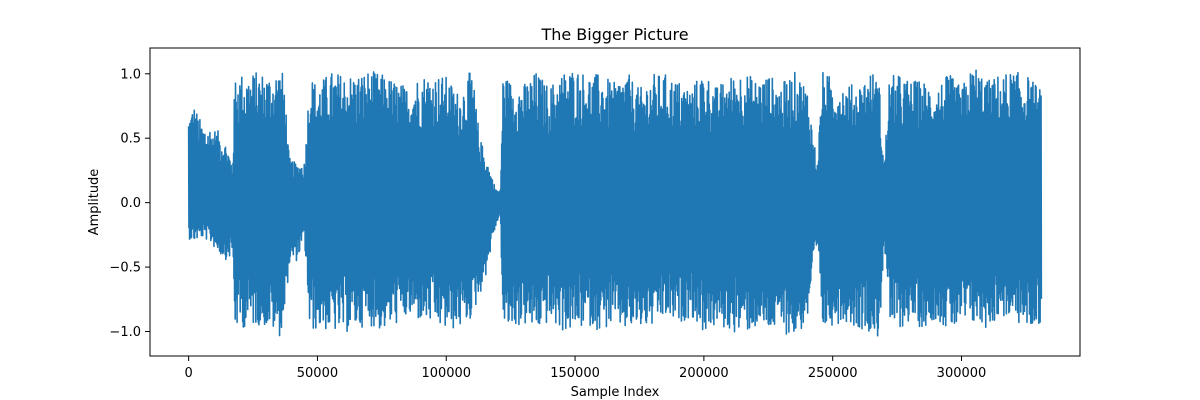 The height and width of the screenshot is (400, 1200). Describe the element at coordinates (446, 373) in the screenshot. I see `x-tick-label: 100000` at that location.